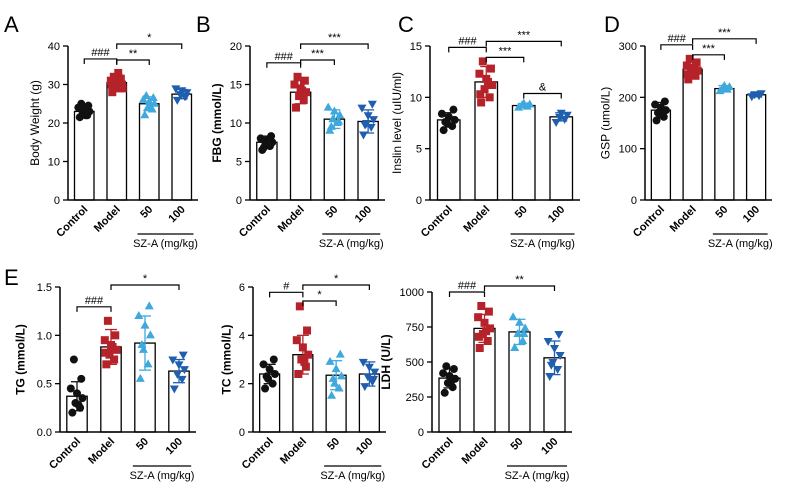 The height and width of the screenshot is (485, 792). I want to click on panel-letter: C, so click(406, 24).